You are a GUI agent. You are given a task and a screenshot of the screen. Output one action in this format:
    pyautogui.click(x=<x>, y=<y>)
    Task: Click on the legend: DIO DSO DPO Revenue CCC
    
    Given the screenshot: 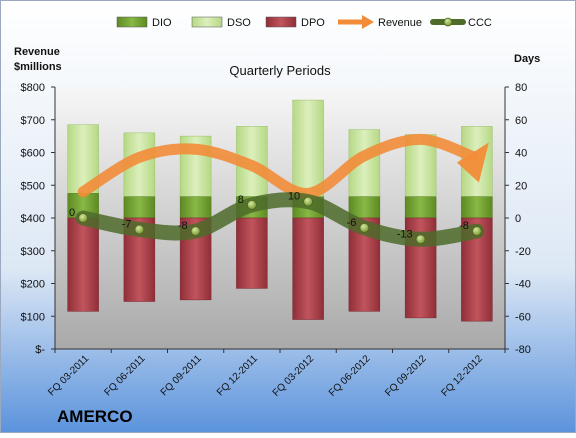 What is the action you would take?
    pyautogui.click(x=304, y=22)
    